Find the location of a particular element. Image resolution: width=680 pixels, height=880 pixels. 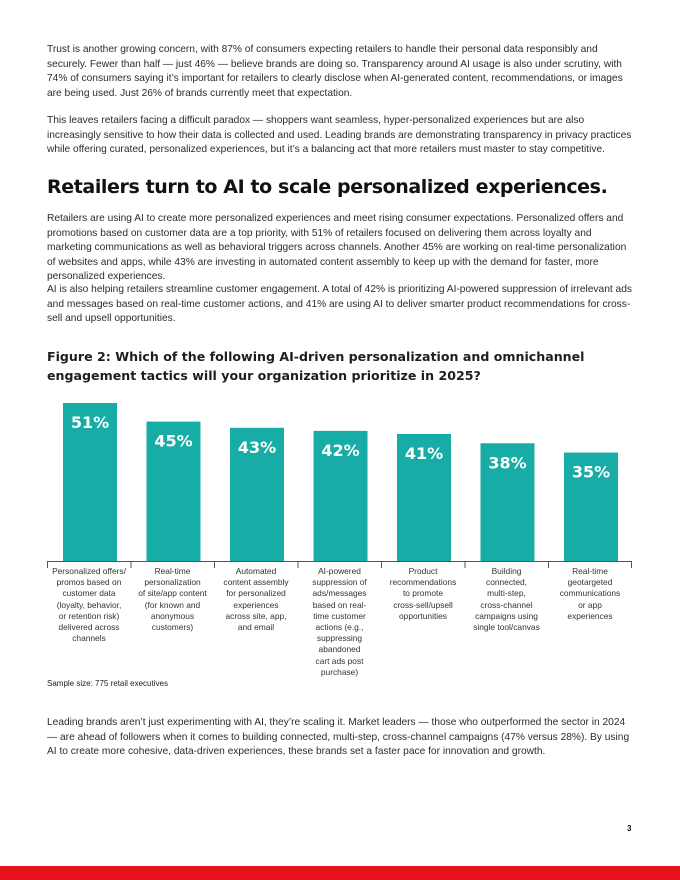

bar-value-label-1: 51% is located at coordinates (90, 422).